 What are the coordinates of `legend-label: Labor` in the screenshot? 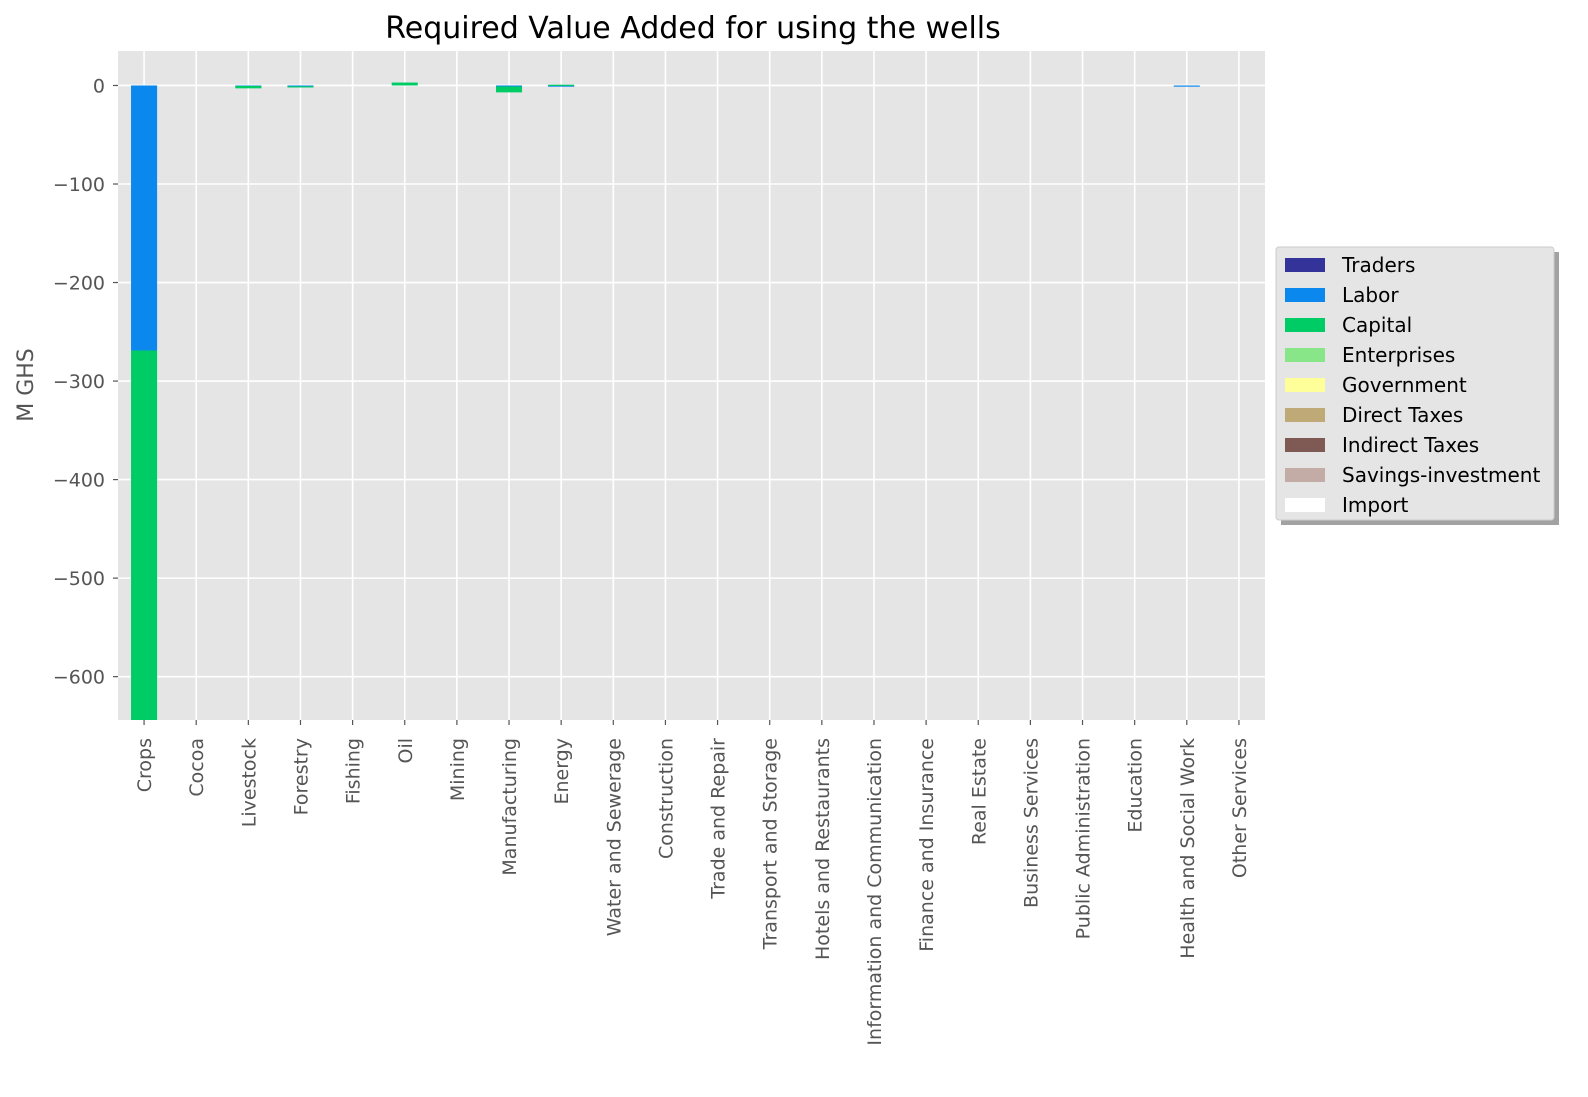 It's located at (1370, 295).